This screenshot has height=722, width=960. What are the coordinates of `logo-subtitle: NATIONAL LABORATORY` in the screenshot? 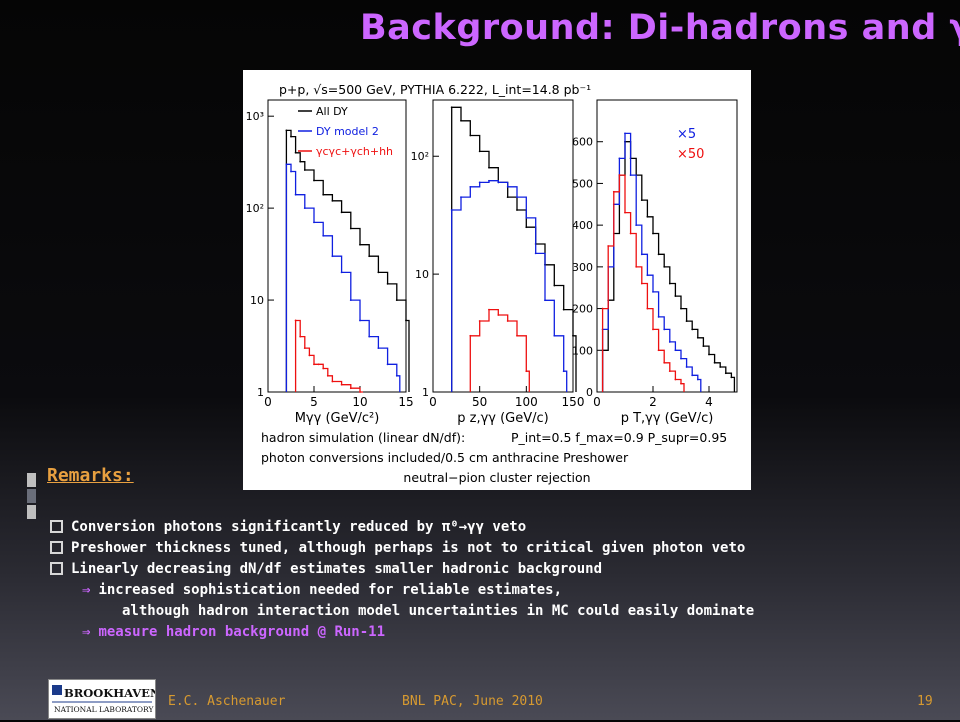 It's located at (104, 709).